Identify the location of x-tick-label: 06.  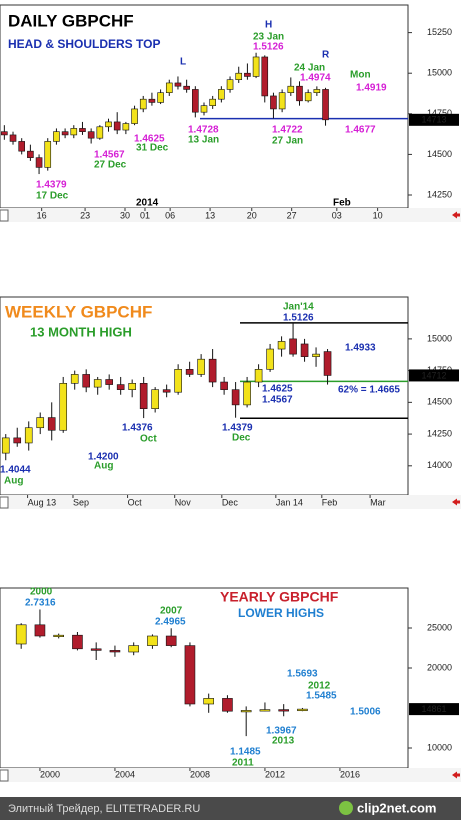
(170, 215).